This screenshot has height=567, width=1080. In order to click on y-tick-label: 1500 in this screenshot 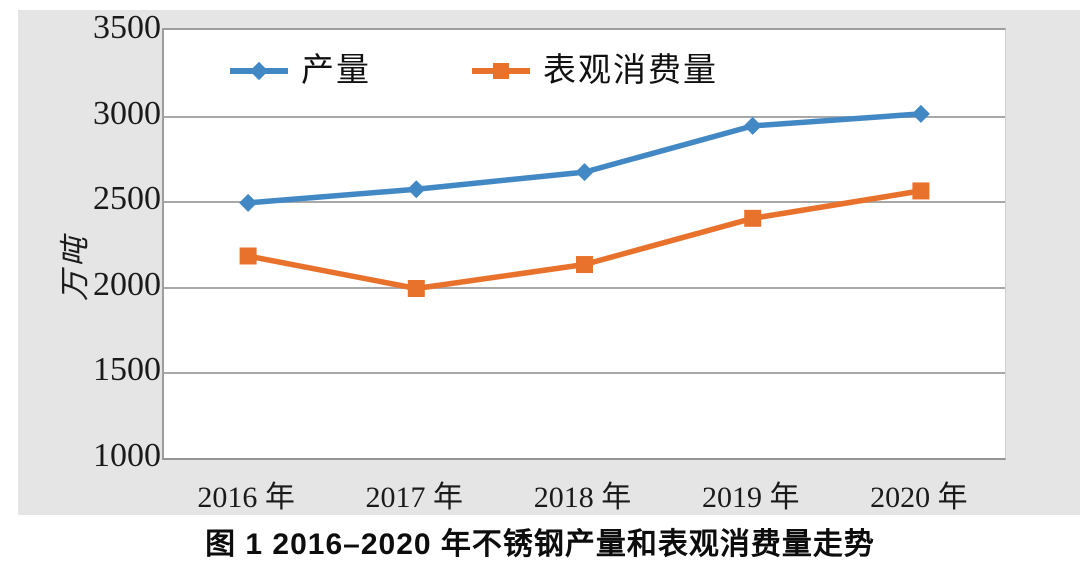, I will do `click(127, 370)`.